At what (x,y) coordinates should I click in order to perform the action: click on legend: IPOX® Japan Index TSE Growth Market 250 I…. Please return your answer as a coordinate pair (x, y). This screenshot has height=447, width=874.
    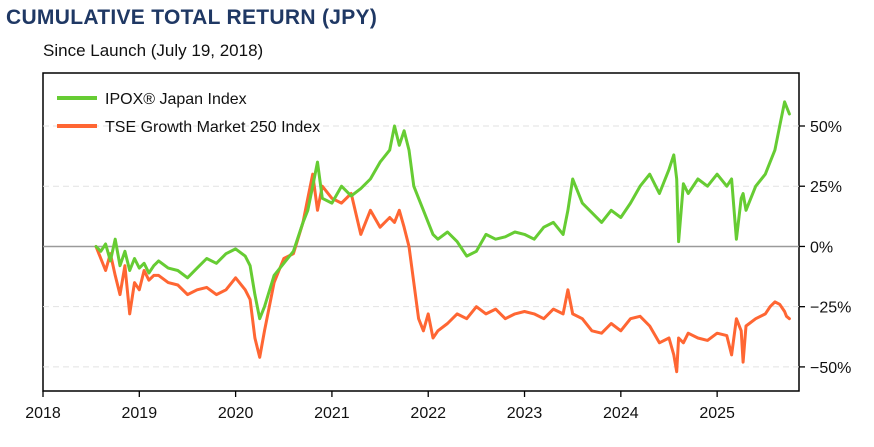
    Looking at the image, I should click on (188, 113).